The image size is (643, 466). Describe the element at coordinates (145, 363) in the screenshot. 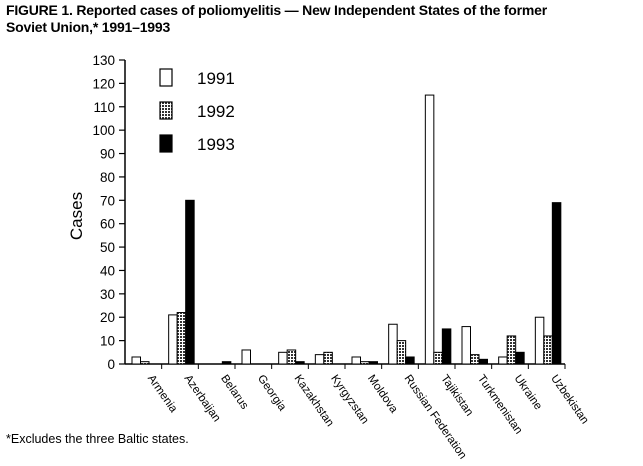

I see `bar-1992-armenia` at that location.